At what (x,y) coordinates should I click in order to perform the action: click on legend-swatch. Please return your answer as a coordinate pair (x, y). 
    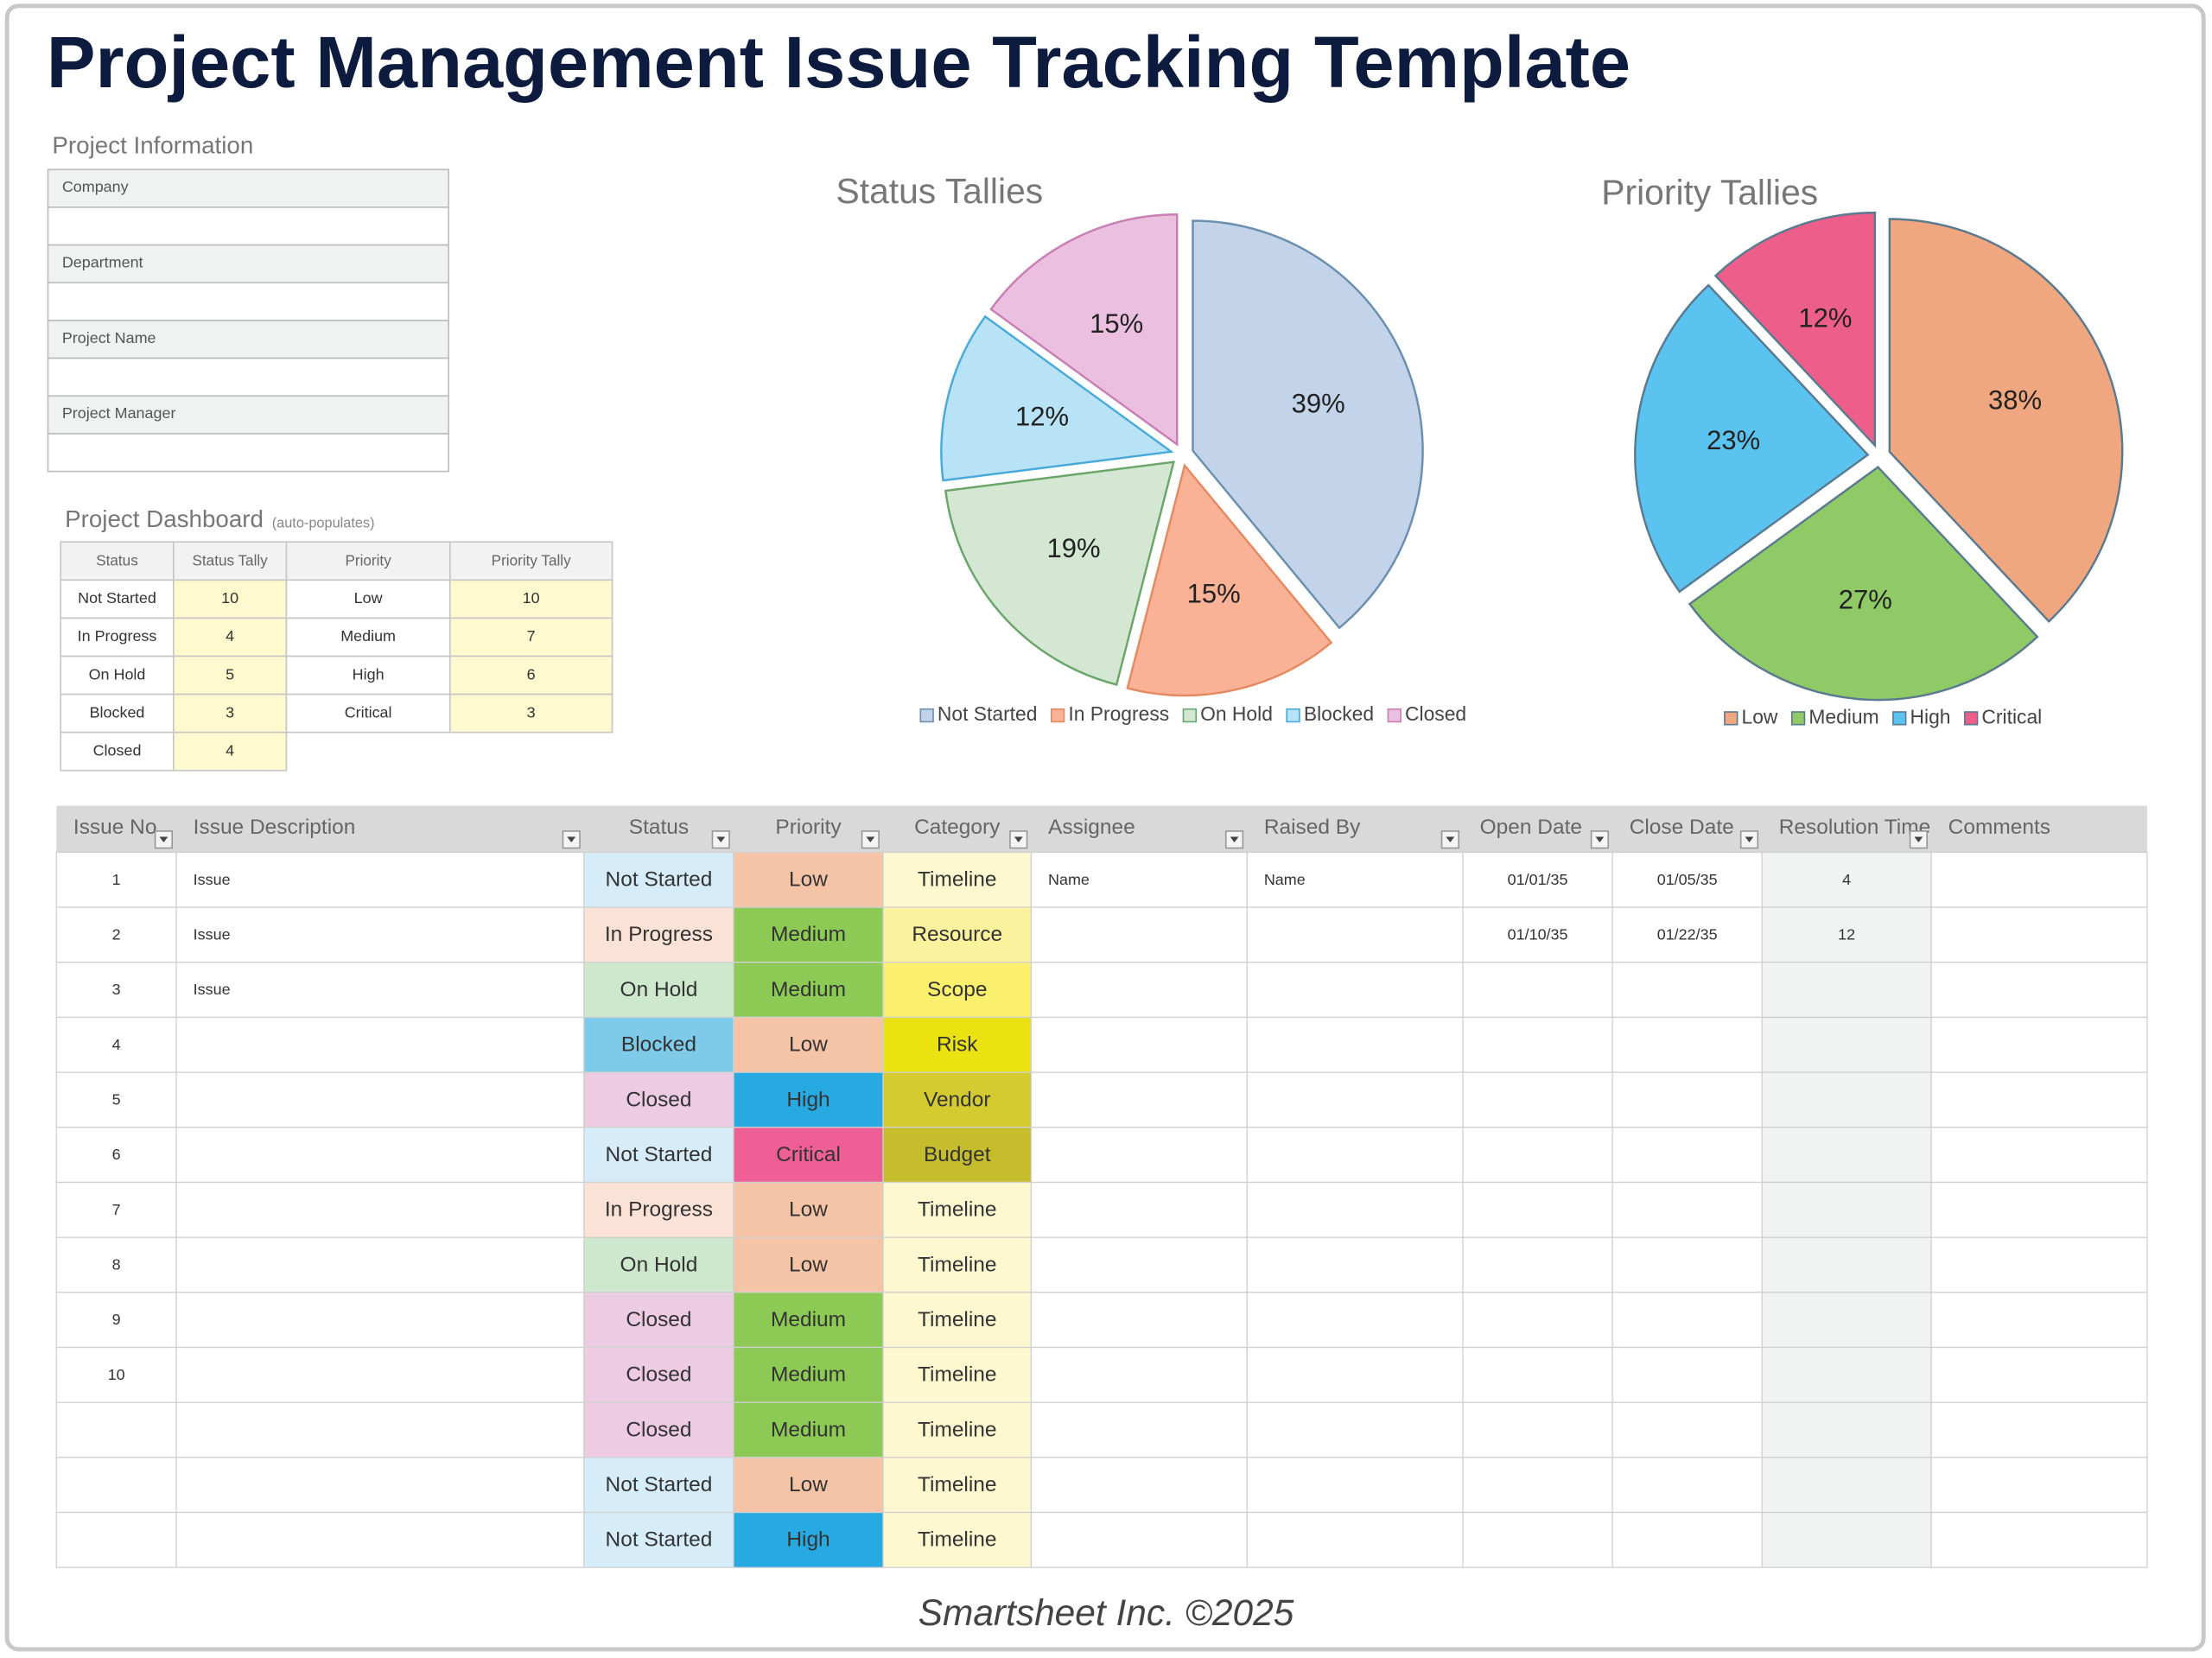
    Looking at the image, I should click on (1798, 718).